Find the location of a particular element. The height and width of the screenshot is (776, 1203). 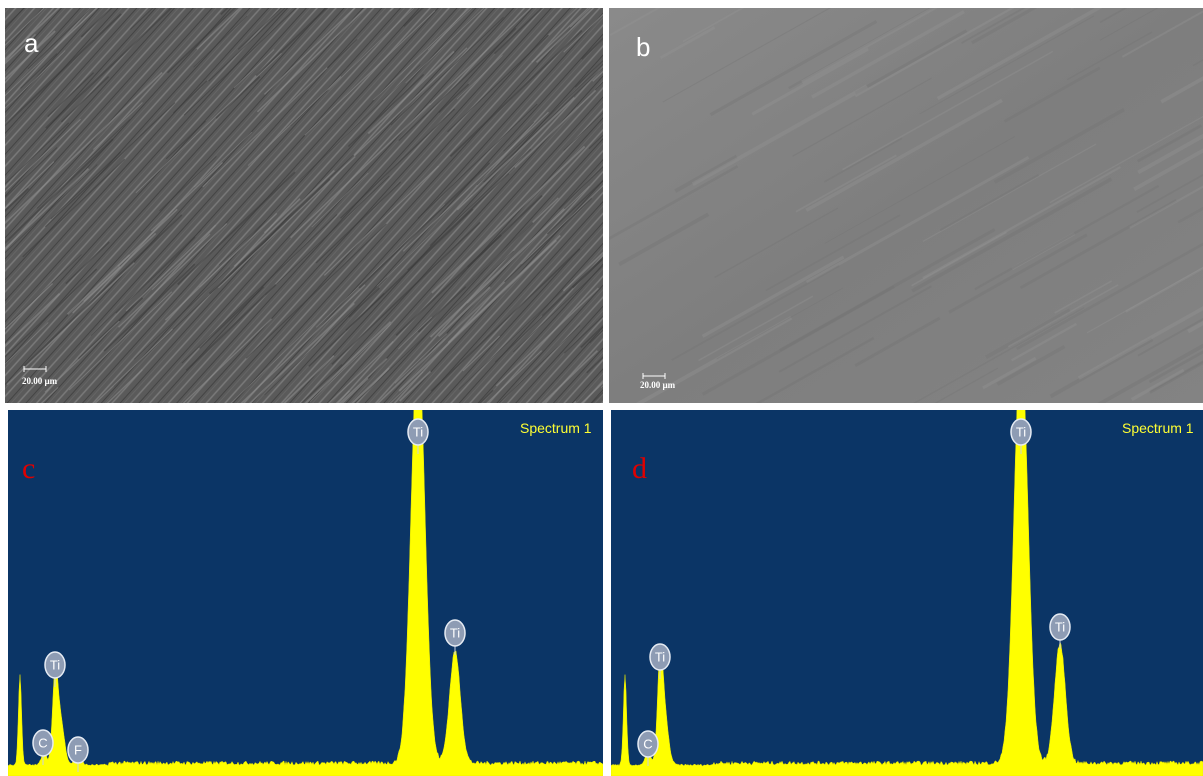

spectrum-title: Spectrum 1 is located at coordinates (556, 428).